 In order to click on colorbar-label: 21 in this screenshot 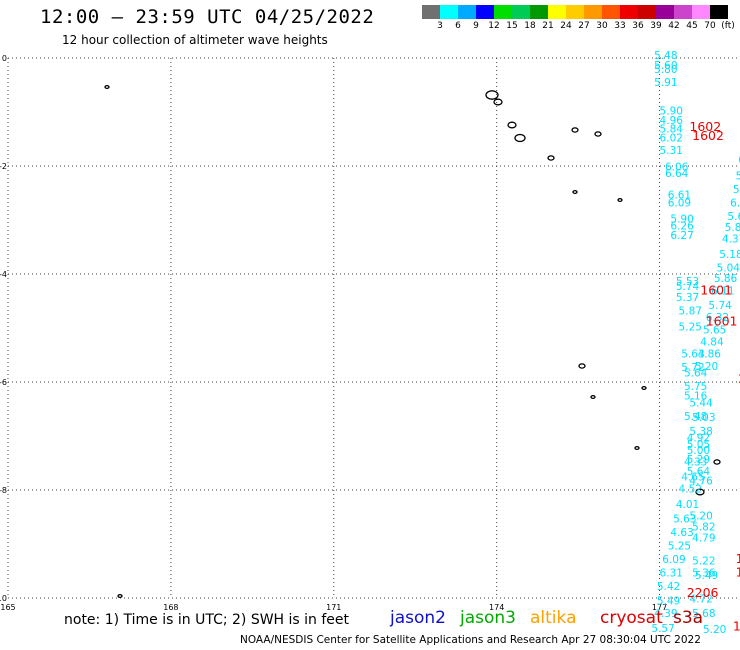, I will do `click(548, 26)`.